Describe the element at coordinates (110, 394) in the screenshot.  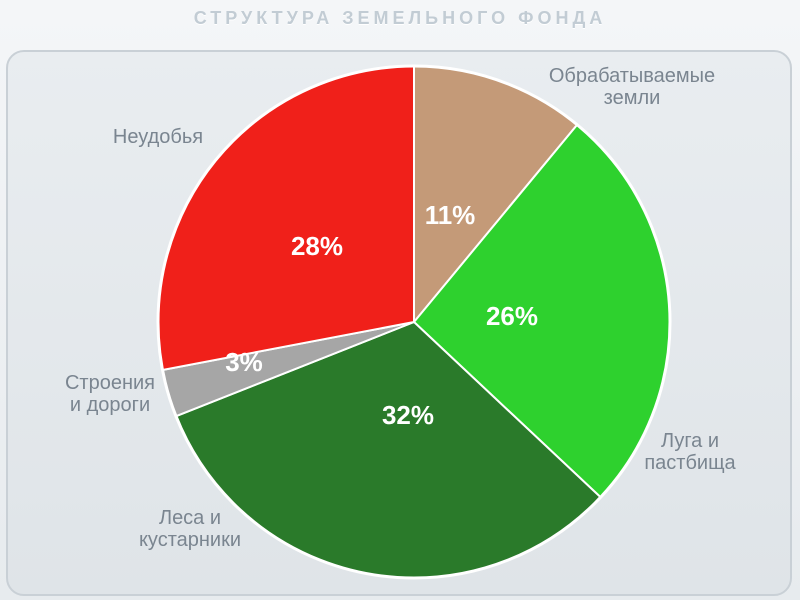
I see `category-label-buildings: Строения и дороги` at that location.